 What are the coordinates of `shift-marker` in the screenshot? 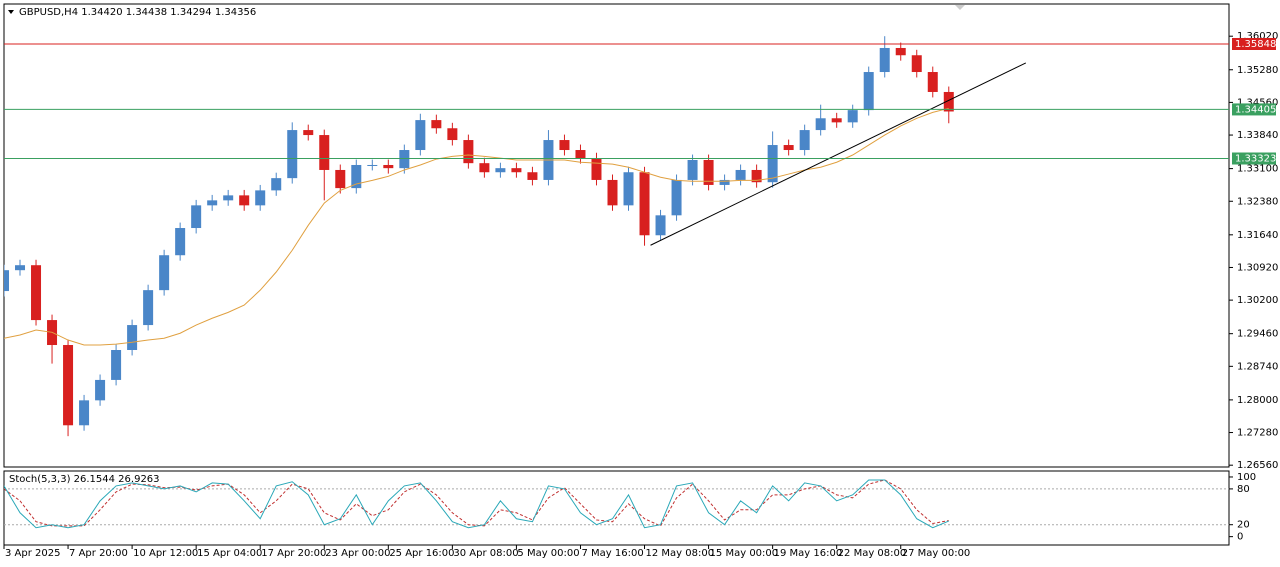 It's located at (960, 7).